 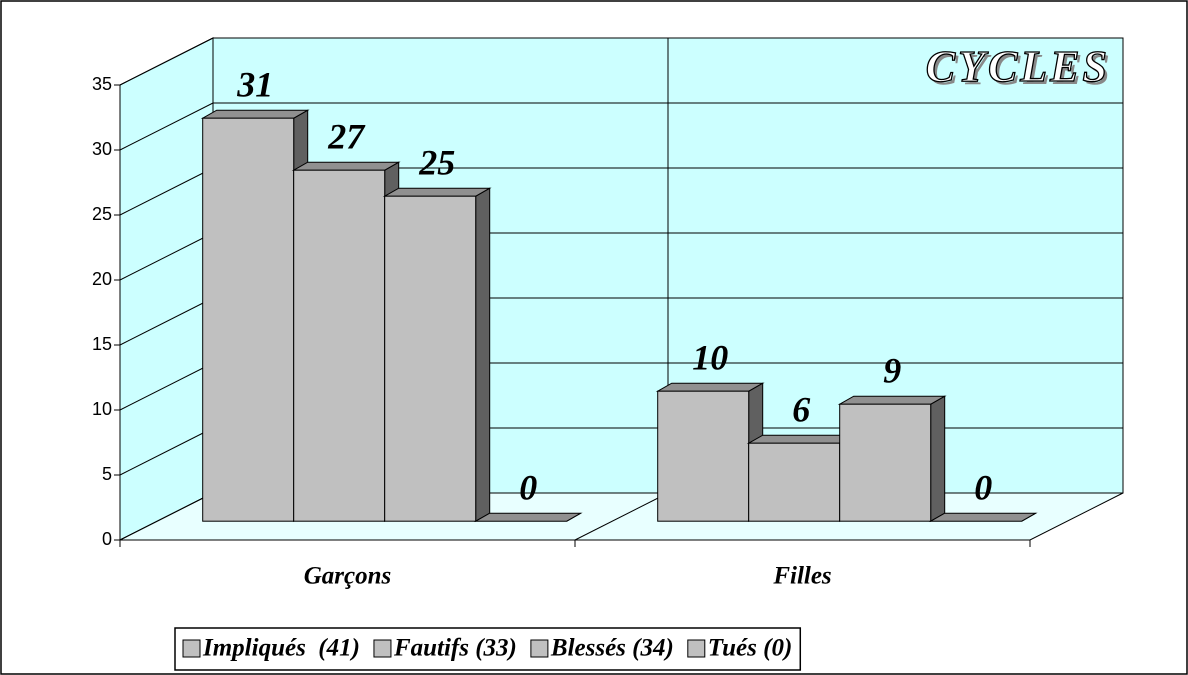 I want to click on y-tick-label: 20, so click(x=102, y=279).